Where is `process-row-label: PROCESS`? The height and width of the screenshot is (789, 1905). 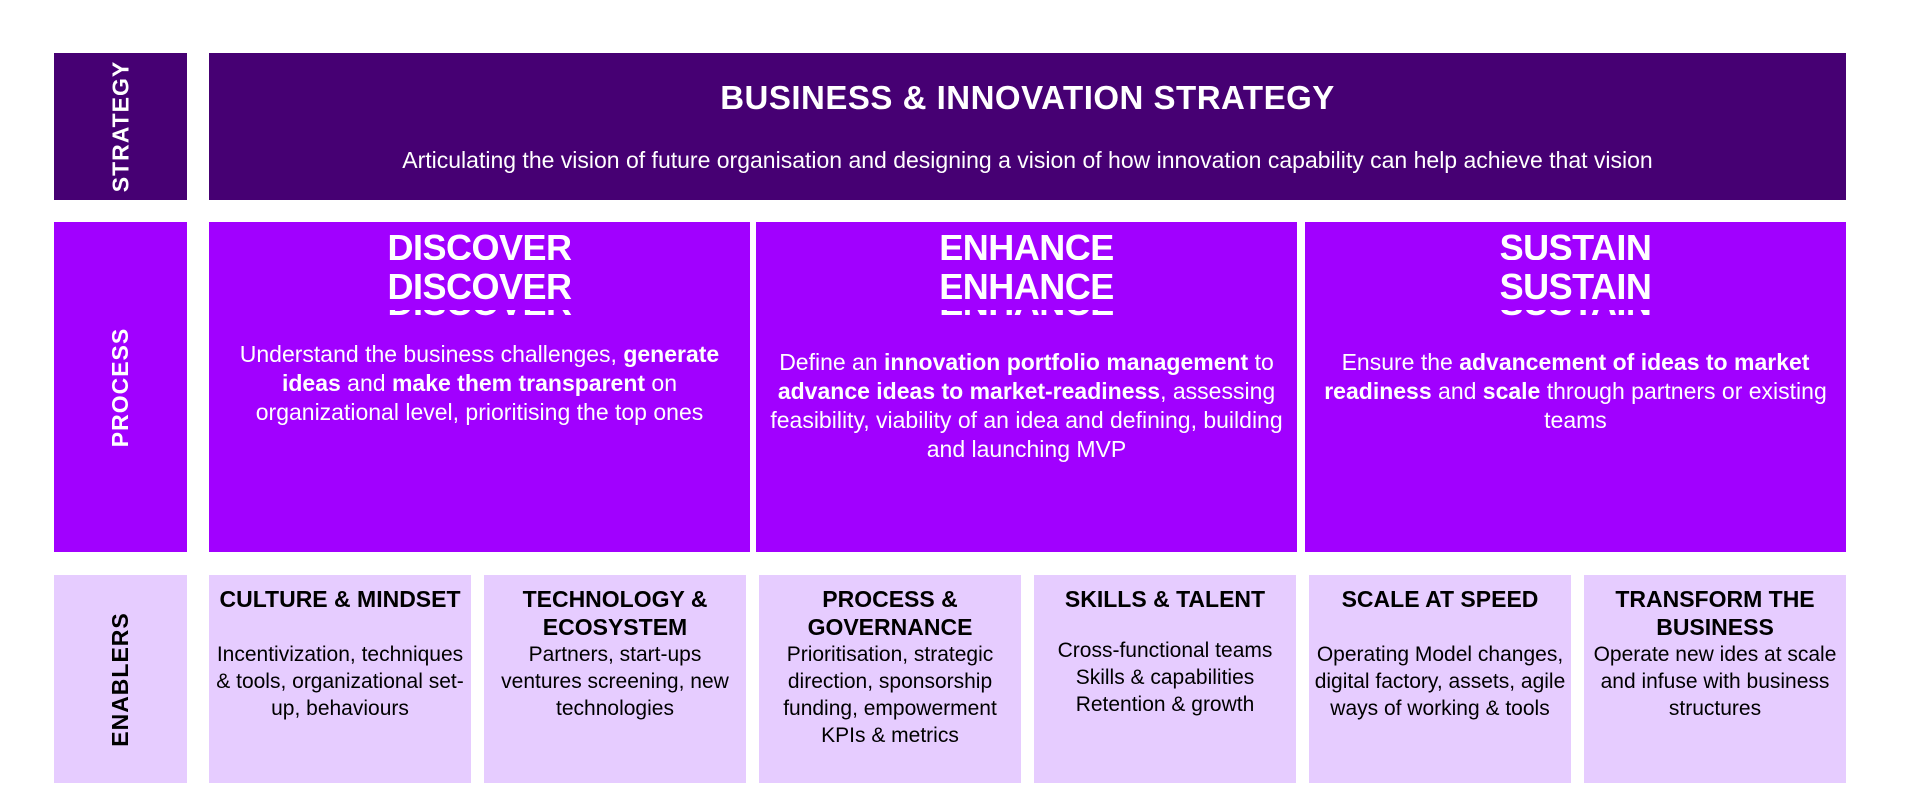
process-row-label: PROCESS is located at coordinates (120, 387).